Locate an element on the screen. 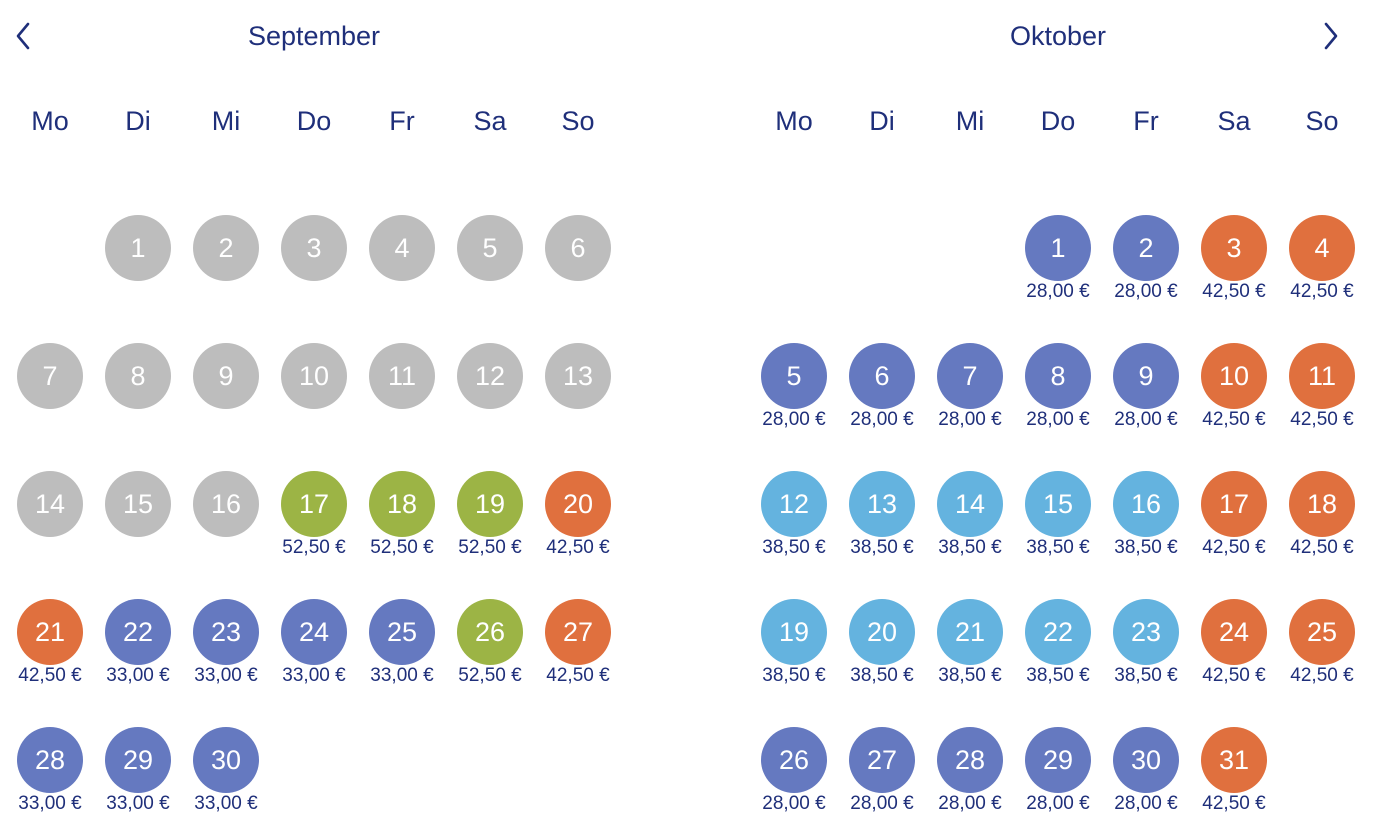 The width and height of the screenshot is (1386, 837). day-cell: 14 38,50 € is located at coordinates (970, 526).